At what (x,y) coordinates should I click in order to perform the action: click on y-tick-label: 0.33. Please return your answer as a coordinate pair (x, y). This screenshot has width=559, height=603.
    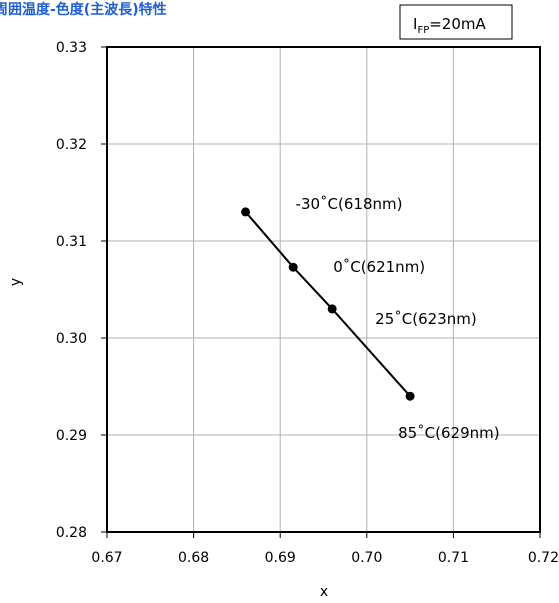
    Looking at the image, I should click on (71, 48).